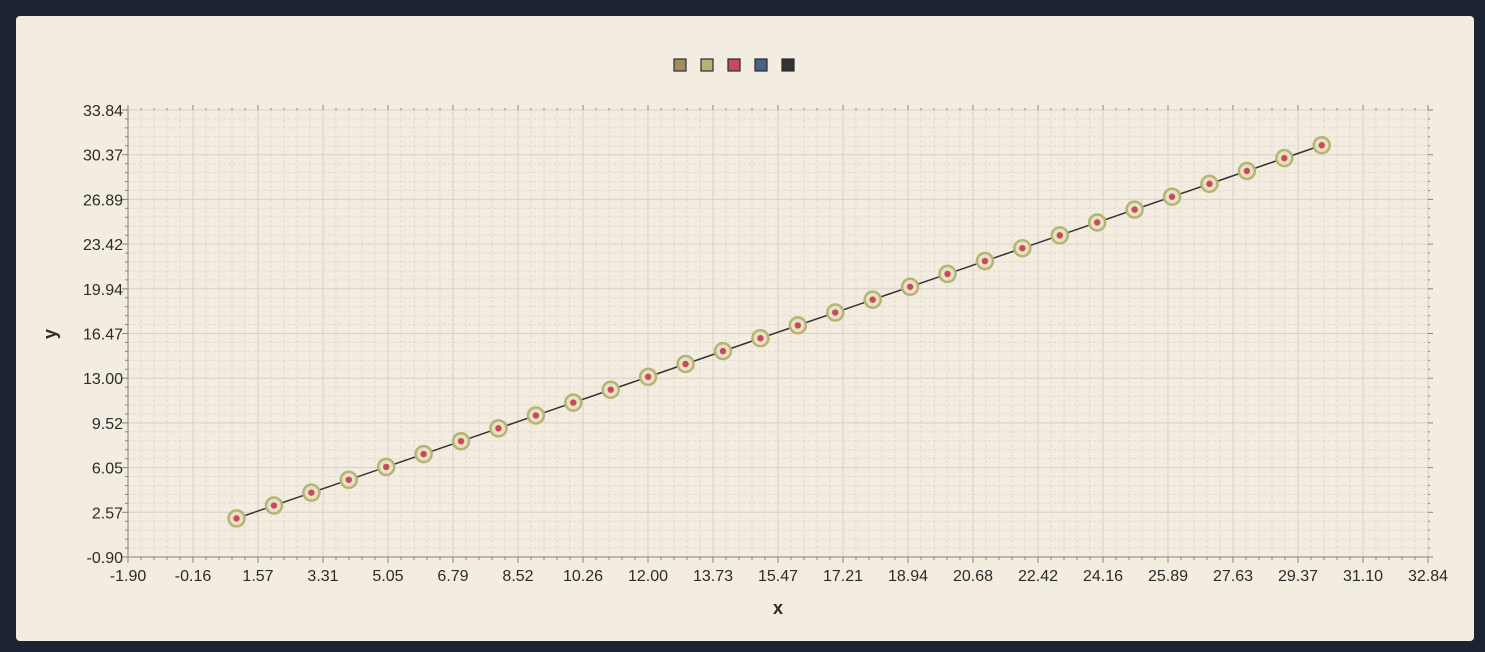 The height and width of the screenshot is (652, 1485). What do you see at coordinates (452, 576) in the screenshot?
I see `x-tick-label: 6.79` at bounding box center [452, 576].